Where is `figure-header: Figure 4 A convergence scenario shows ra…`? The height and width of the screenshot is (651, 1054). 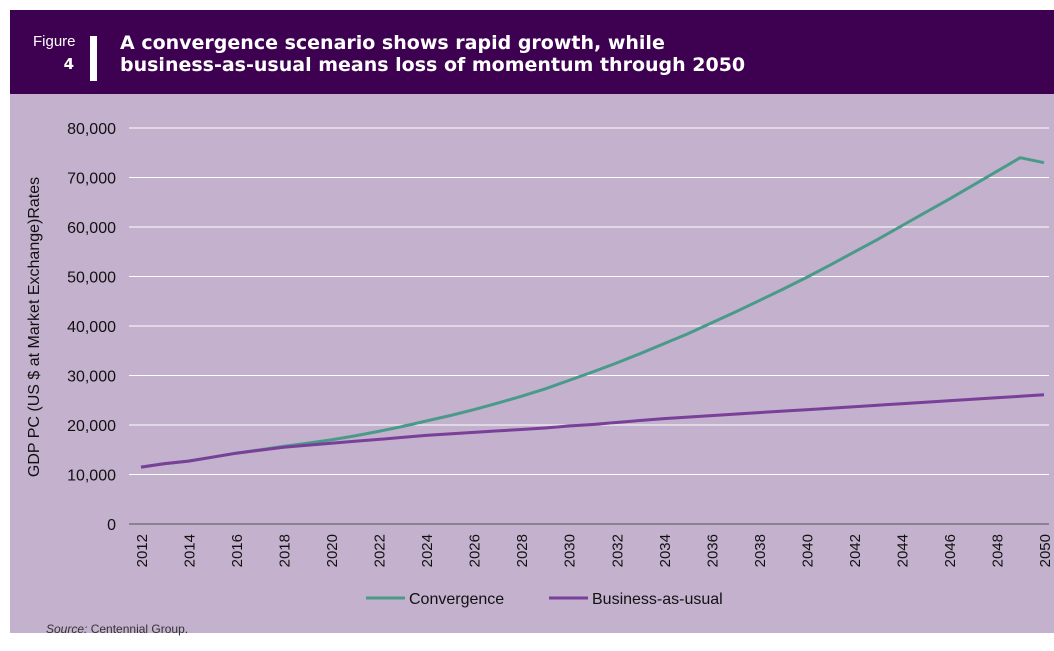
figure-header: Figure 4 A convergence scenario shows ra… is located at coordinates (532, 52).